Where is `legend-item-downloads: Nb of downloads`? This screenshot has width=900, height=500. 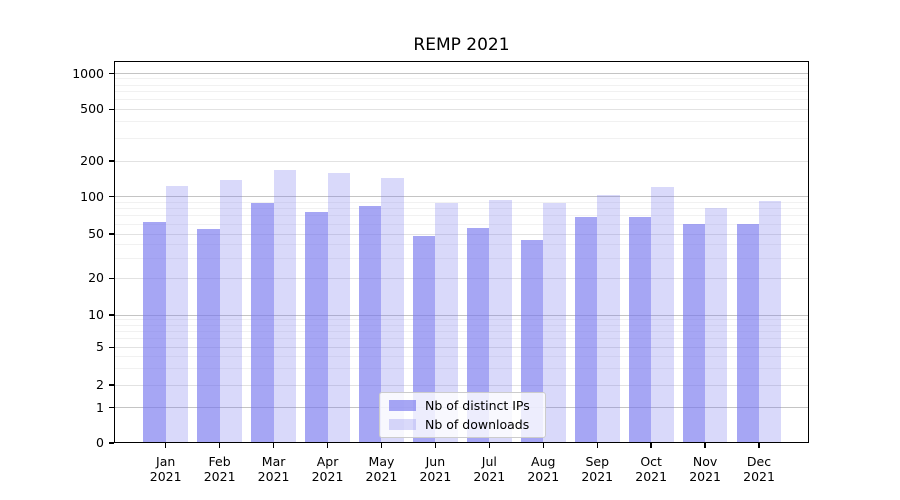
legend-item-downloads: Nb of downloads is located at coordinates (462, 424).